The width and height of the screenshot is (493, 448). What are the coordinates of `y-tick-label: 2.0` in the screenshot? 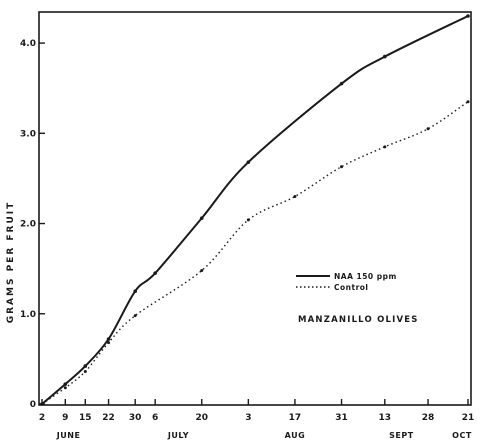 It's located at (28, 225).